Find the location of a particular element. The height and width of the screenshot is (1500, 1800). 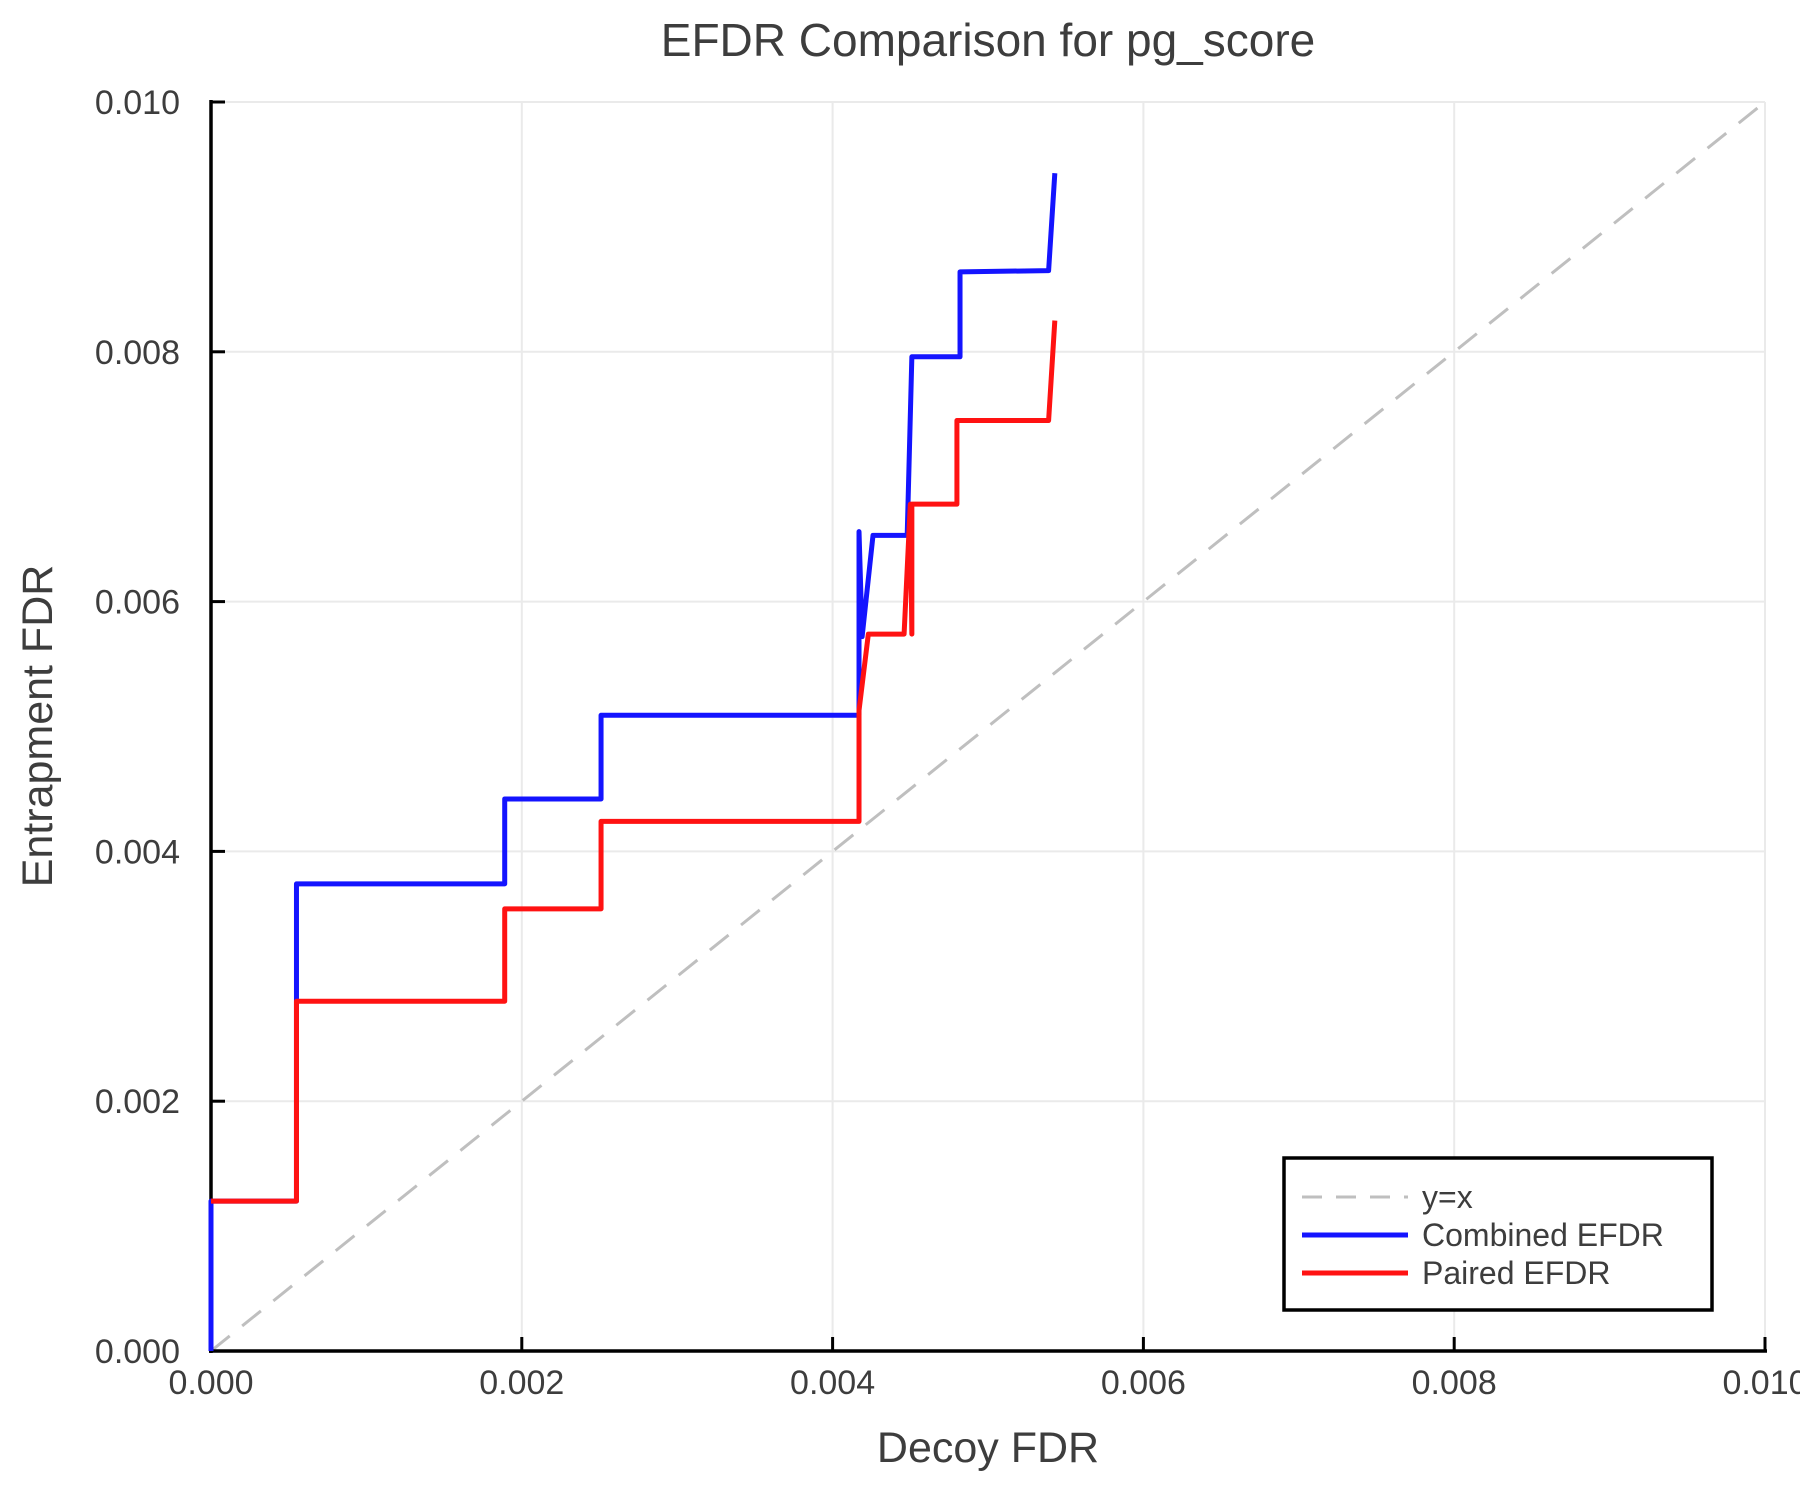

x-tick-label: 0.010 is located at coordinates (1761, 1383).